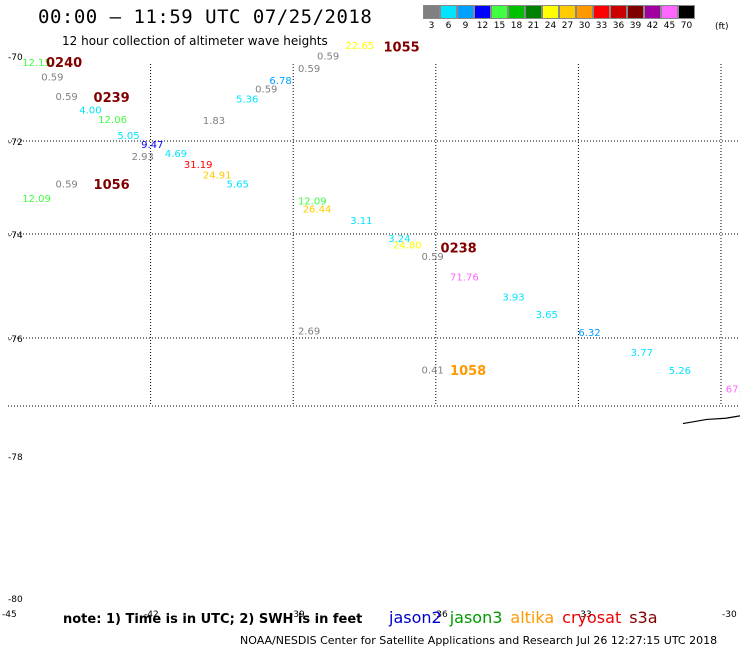 This screenshot has width=740, height=654. Describe the element at coordinates (361, 221) in the screenshot. I see `wave-height-label: 3.11` at that location.